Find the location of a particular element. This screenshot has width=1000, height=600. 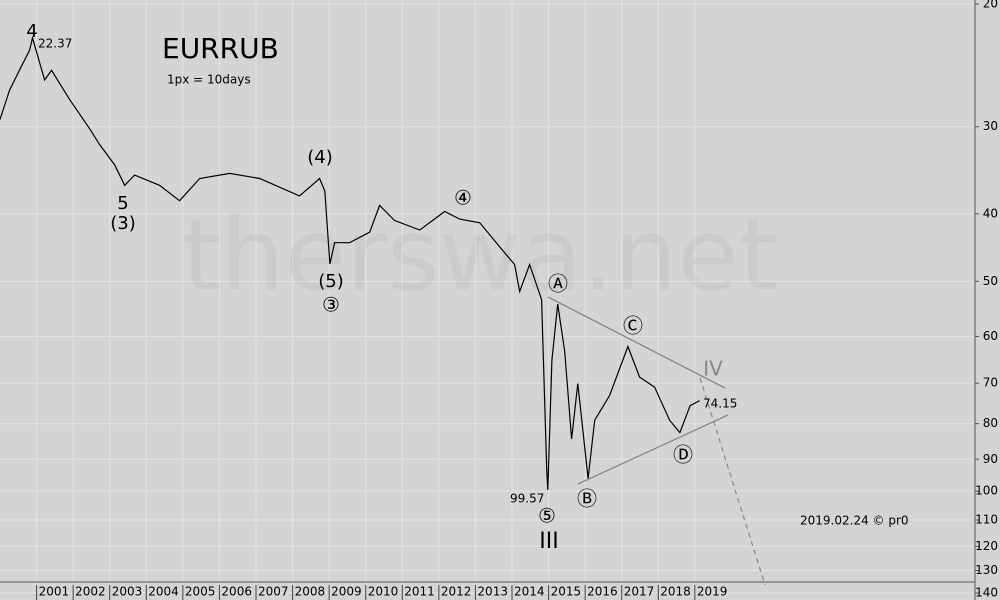

triangle-lower is located at coordinates (653, 449).